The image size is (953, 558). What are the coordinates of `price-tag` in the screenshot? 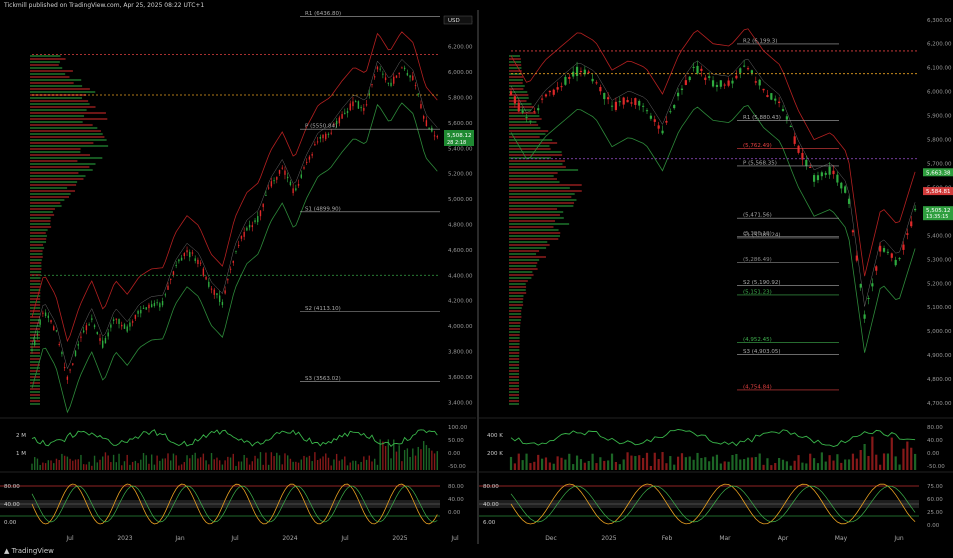 It's located at (938, 213).